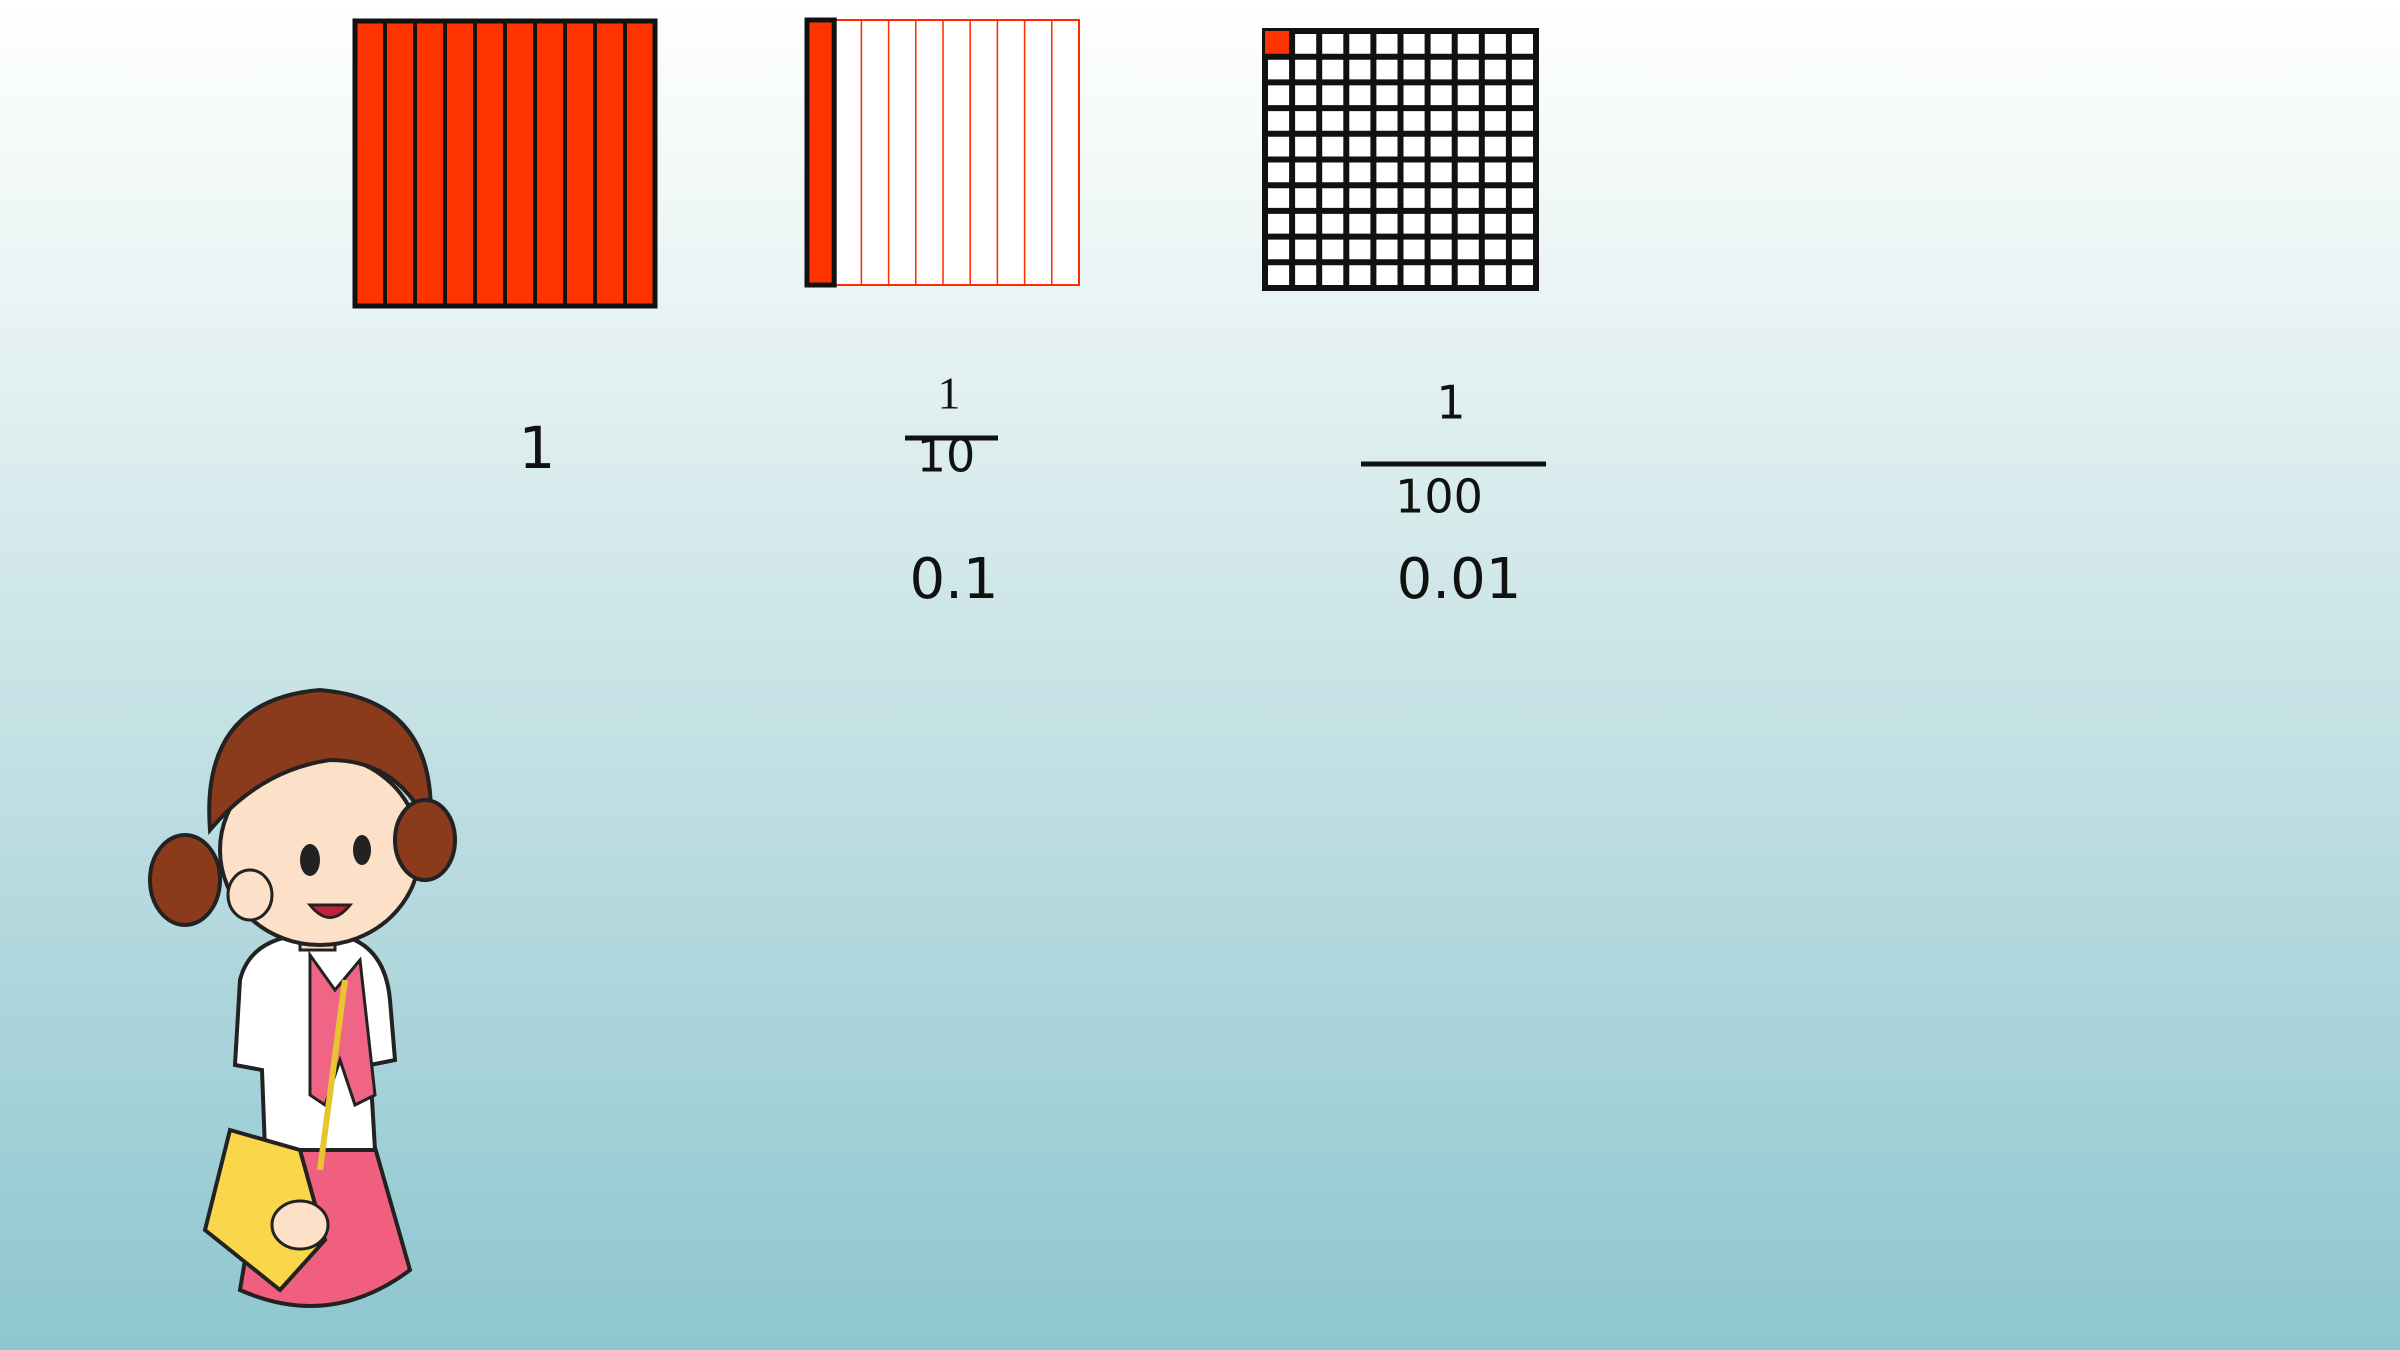 This screenshot has height=1350, width=2400. I want to click on shaded-hundredth, so click(1279, 44).